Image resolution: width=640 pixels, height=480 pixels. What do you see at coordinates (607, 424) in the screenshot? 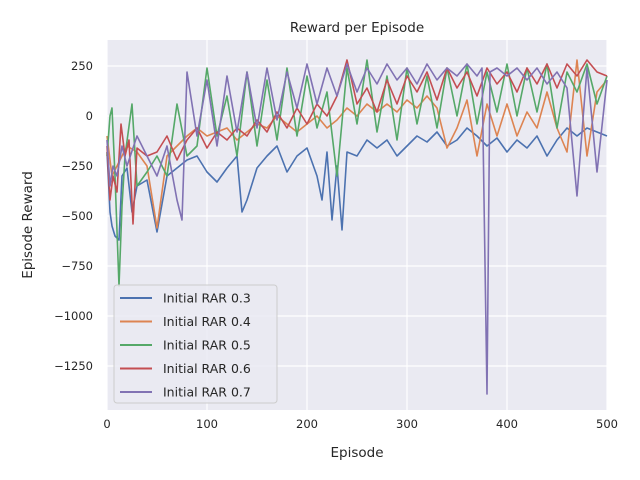
I see `x-tick-label: 500` at bounding box center [607, 424].